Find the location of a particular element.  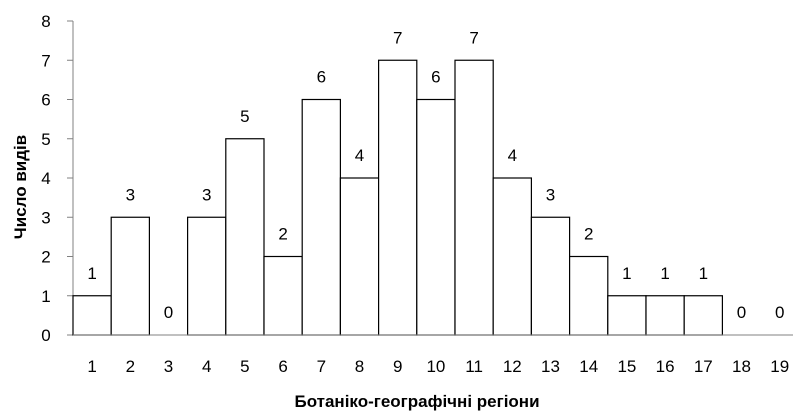

y-tick-label: 2 is located at coordinates (45, 257).